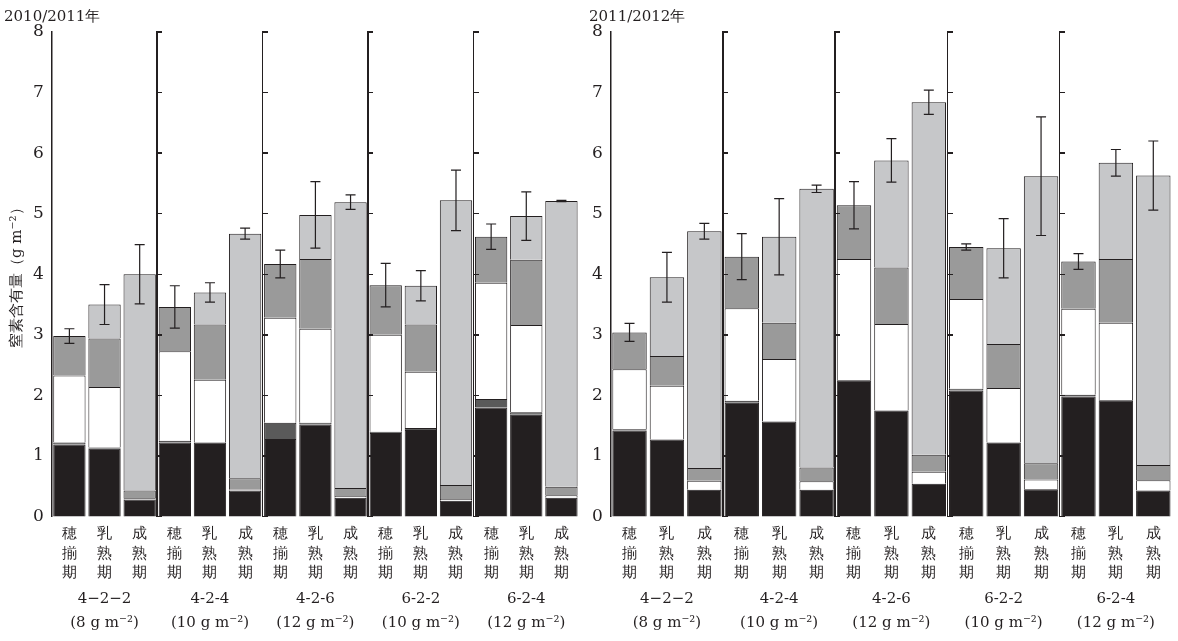 The height and width of the screenshot is (641, 1178). What do you see at coordinates (52, 15) in the screenshot?
I see `chart-title: 2010/2011年` at bounding box center [52, 15].